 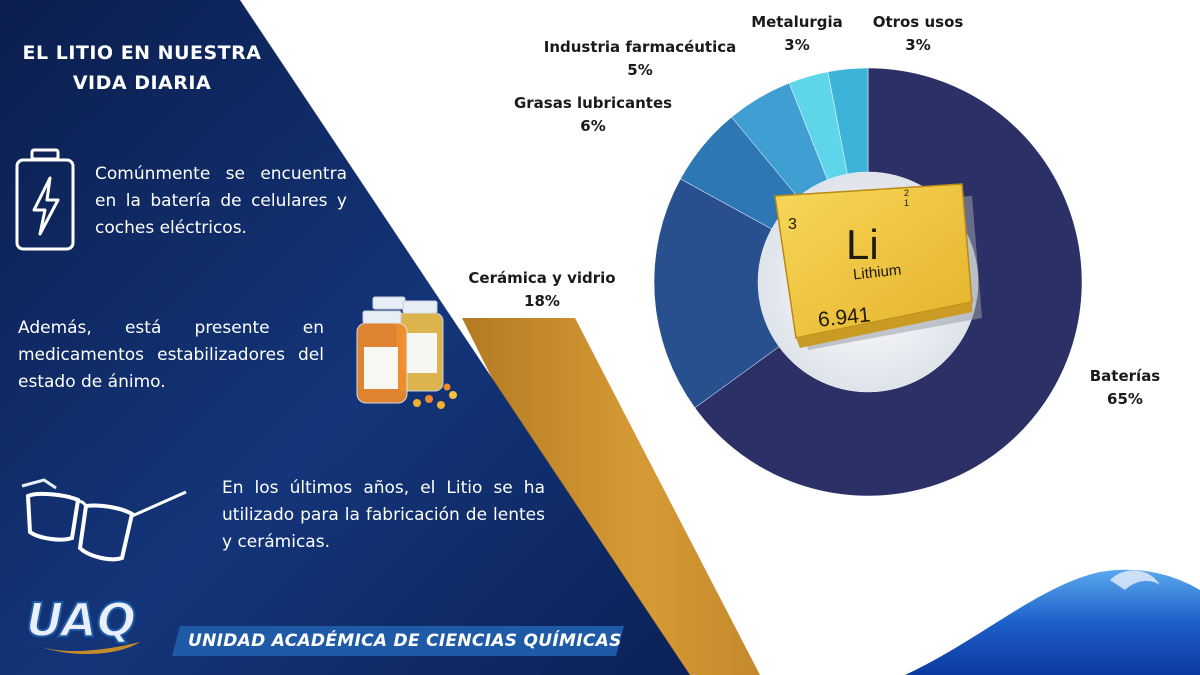 What do you see at coordinates (593, 115) in the screenshot?
I see `label-grasas-lubricantes: Grasas lubricantes 6%` at bounding box center [593, 115].